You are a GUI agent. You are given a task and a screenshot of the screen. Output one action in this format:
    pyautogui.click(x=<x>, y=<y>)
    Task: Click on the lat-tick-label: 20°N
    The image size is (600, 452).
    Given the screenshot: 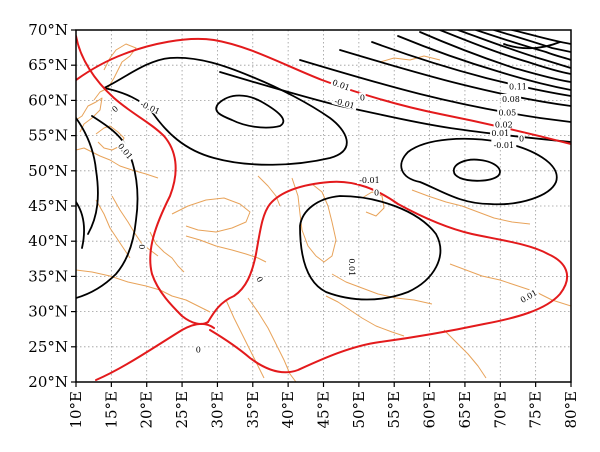 What is the action you would take?
    pyautogui.click(x=48, y=382)
    